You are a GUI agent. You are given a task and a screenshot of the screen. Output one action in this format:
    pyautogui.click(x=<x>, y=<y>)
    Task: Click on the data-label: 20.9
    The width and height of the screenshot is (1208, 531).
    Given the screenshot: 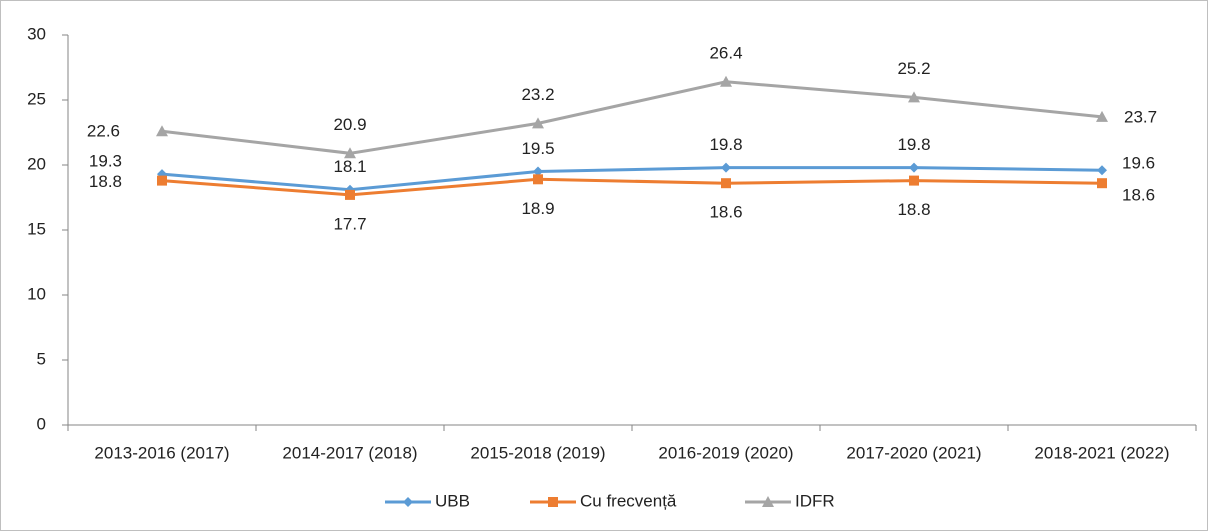 What is the action you would take?
    pyautogui.click(x=349, y=124)
    